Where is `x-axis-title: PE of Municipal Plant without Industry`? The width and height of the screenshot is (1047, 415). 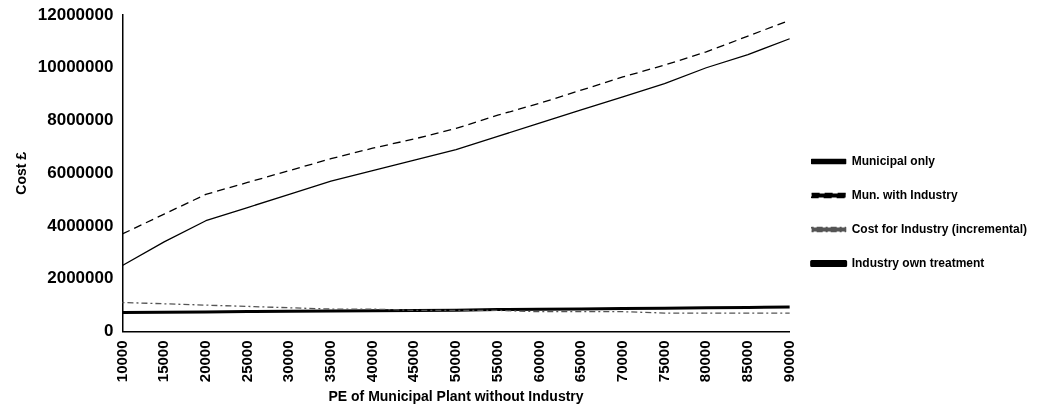
x-axis-title: PE of Municipal Plant without Industry is located at coordinates (456, 396).